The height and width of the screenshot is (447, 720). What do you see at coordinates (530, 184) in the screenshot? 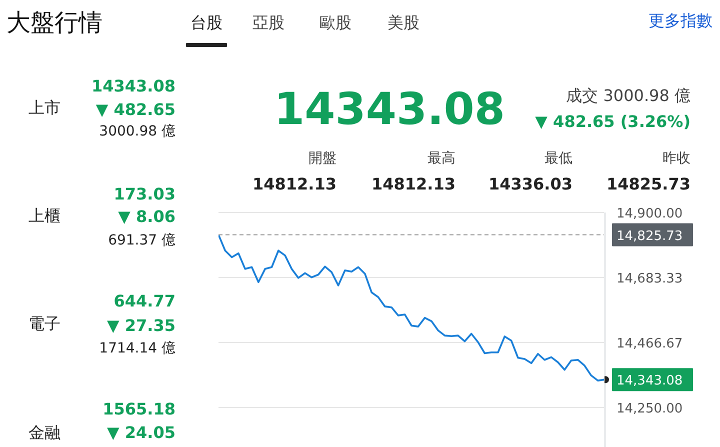
I see `text: 14336.03` at bounding box center [530, 184].